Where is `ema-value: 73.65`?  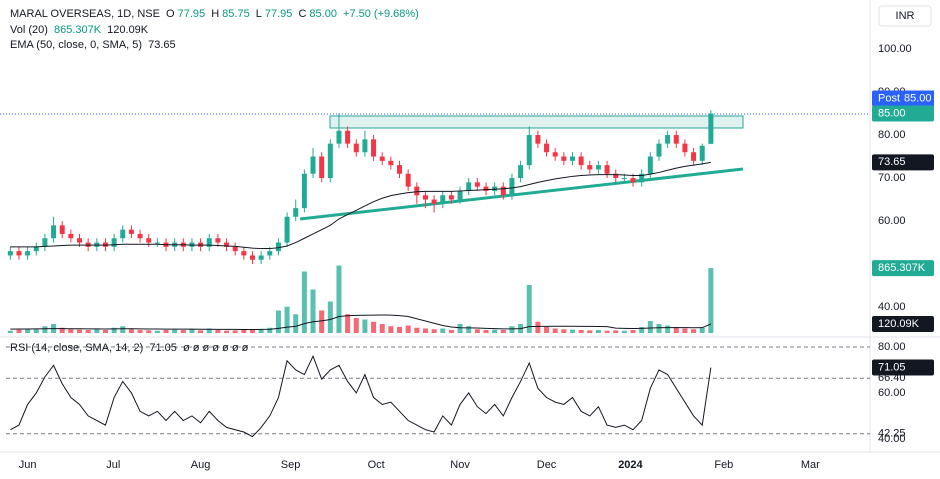 ema-value: 73.65 is located at coordinates (162, 45).